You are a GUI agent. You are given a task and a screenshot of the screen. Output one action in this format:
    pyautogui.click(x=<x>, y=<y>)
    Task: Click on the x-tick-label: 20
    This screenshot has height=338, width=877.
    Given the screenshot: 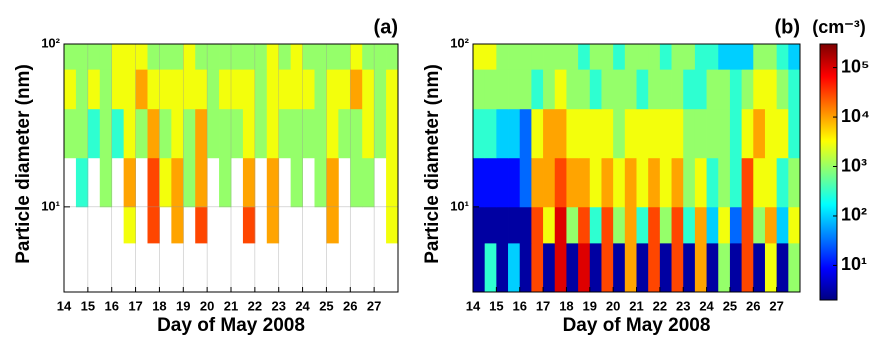 What is the action you would take?
    pyautogui.click(x=613, y=305)
    